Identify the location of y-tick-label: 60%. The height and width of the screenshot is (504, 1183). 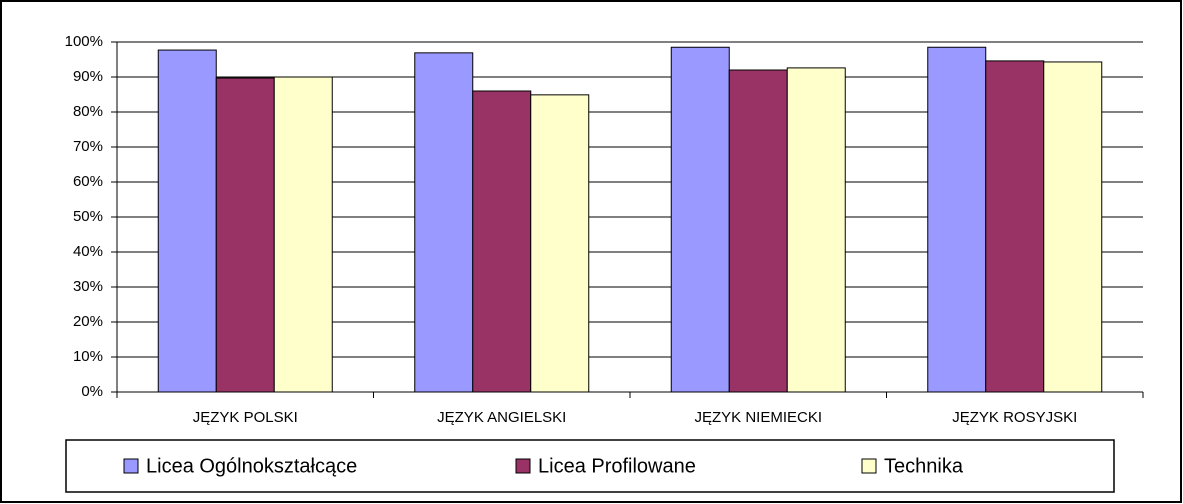
(88, 181).